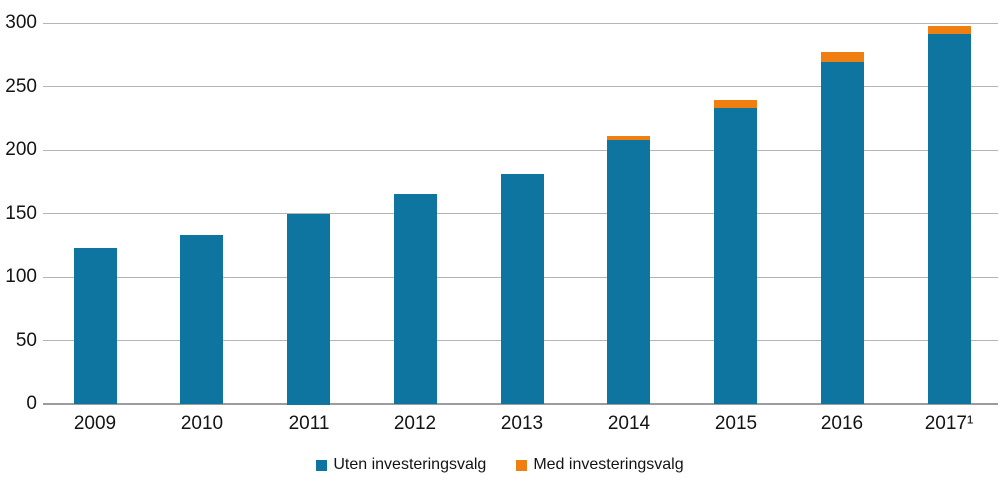  Describe the element at coordinates (949, 30) in the screenshot. I see `bar-2017-med-investeringsvalg` at that location.